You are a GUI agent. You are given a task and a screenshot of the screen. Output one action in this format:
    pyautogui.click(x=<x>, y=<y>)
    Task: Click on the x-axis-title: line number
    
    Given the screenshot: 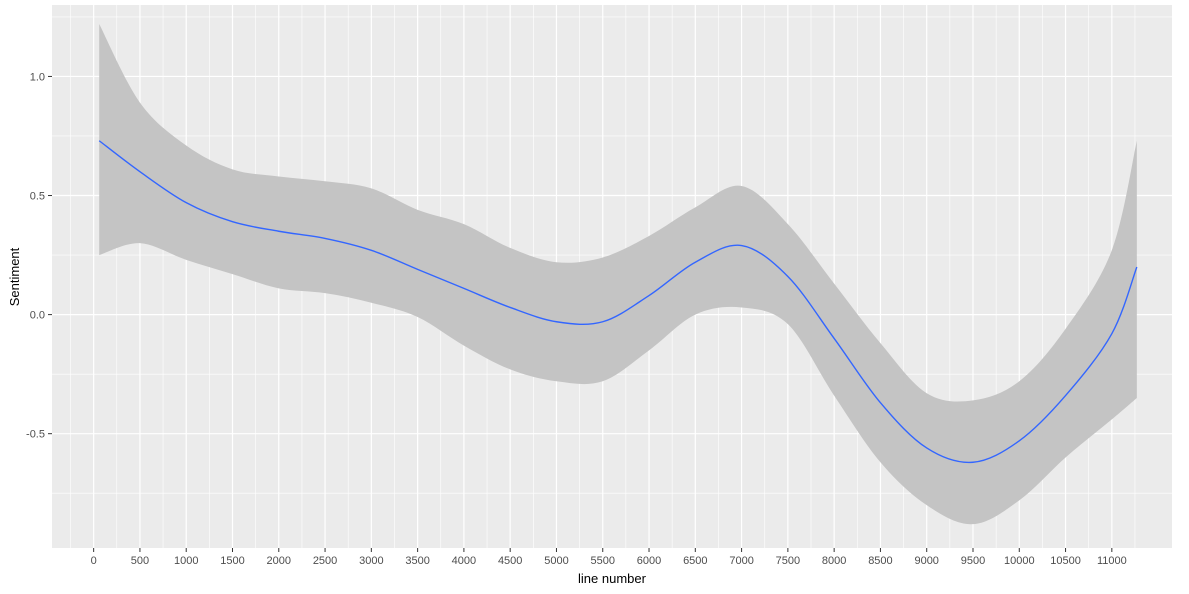 What is the action you would take?
    pyautogui.click(x=612, y=578)
    